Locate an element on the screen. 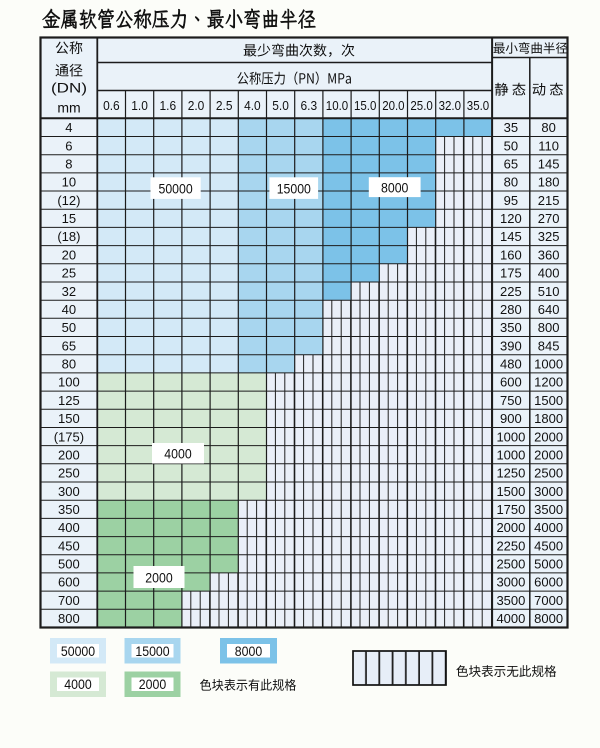  svg-text: 100 is located at coordinates (69, 382).